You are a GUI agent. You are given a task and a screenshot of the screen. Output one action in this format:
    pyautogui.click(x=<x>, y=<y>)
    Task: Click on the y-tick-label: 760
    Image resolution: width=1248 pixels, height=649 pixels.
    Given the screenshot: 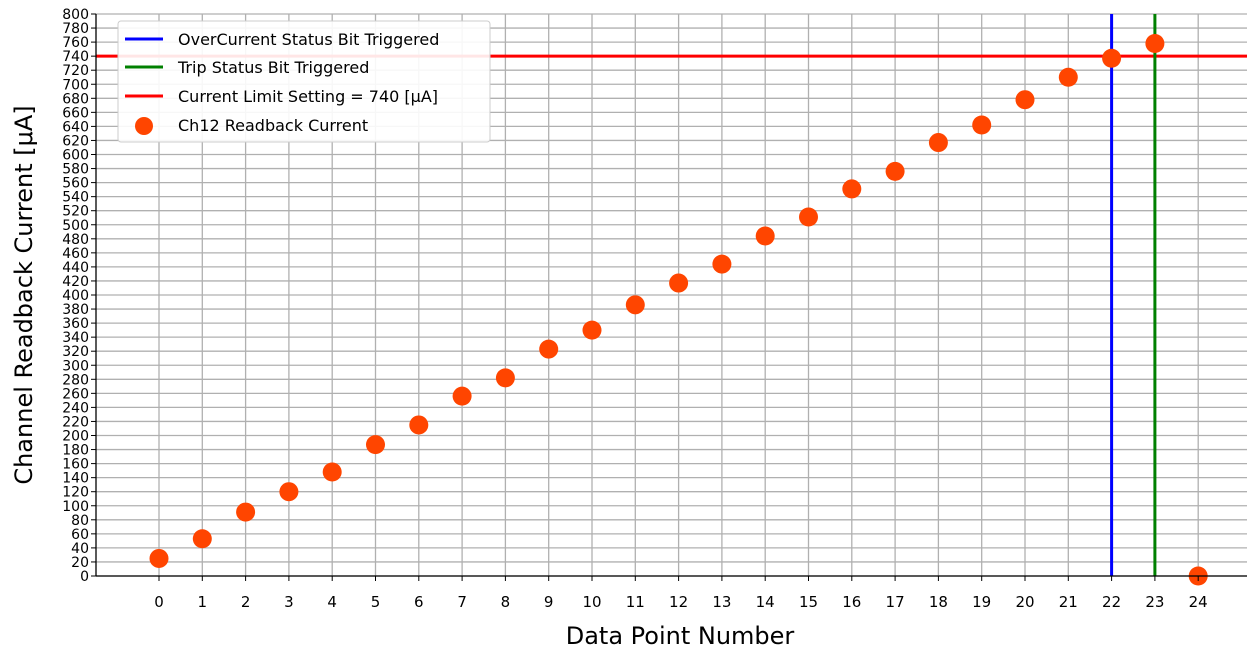 What is the action you would take?
    pyautogui.click(x=75, y=43)
    